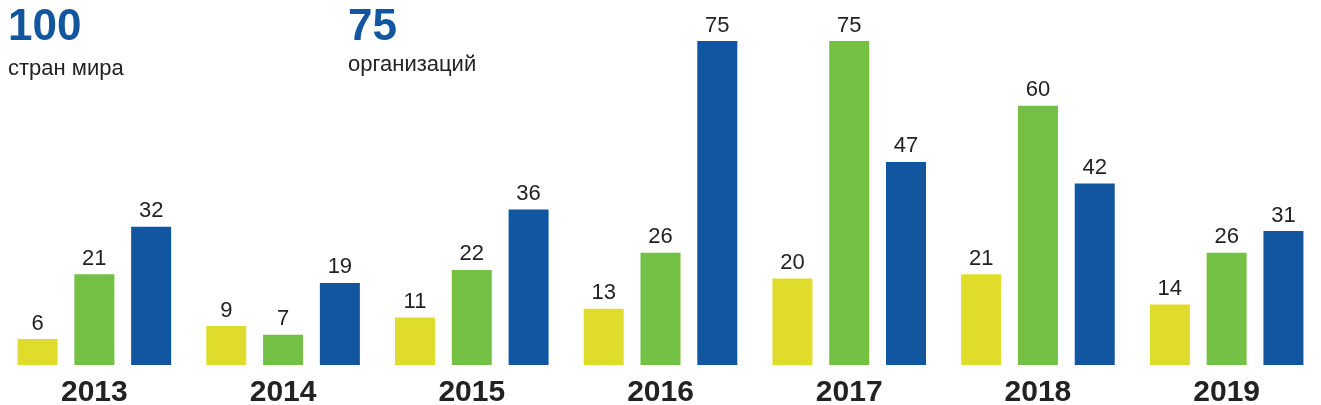 This screenshot has height=405, width=1321. I want to click on x-tick-label: 2014, so click(283, 389).